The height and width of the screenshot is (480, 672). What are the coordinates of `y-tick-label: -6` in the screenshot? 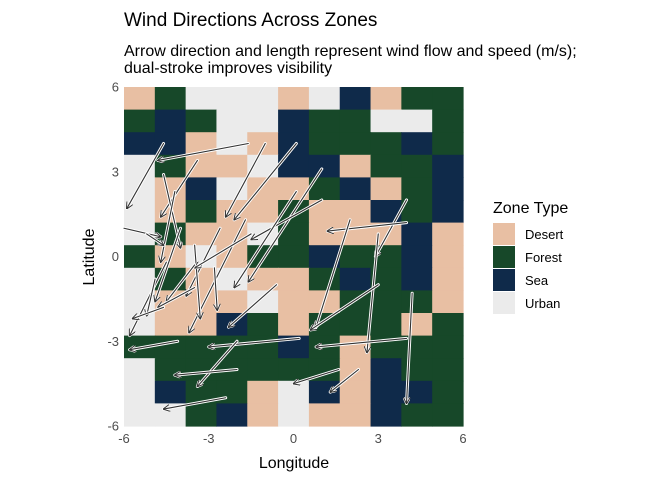 It's located at (113, 426).